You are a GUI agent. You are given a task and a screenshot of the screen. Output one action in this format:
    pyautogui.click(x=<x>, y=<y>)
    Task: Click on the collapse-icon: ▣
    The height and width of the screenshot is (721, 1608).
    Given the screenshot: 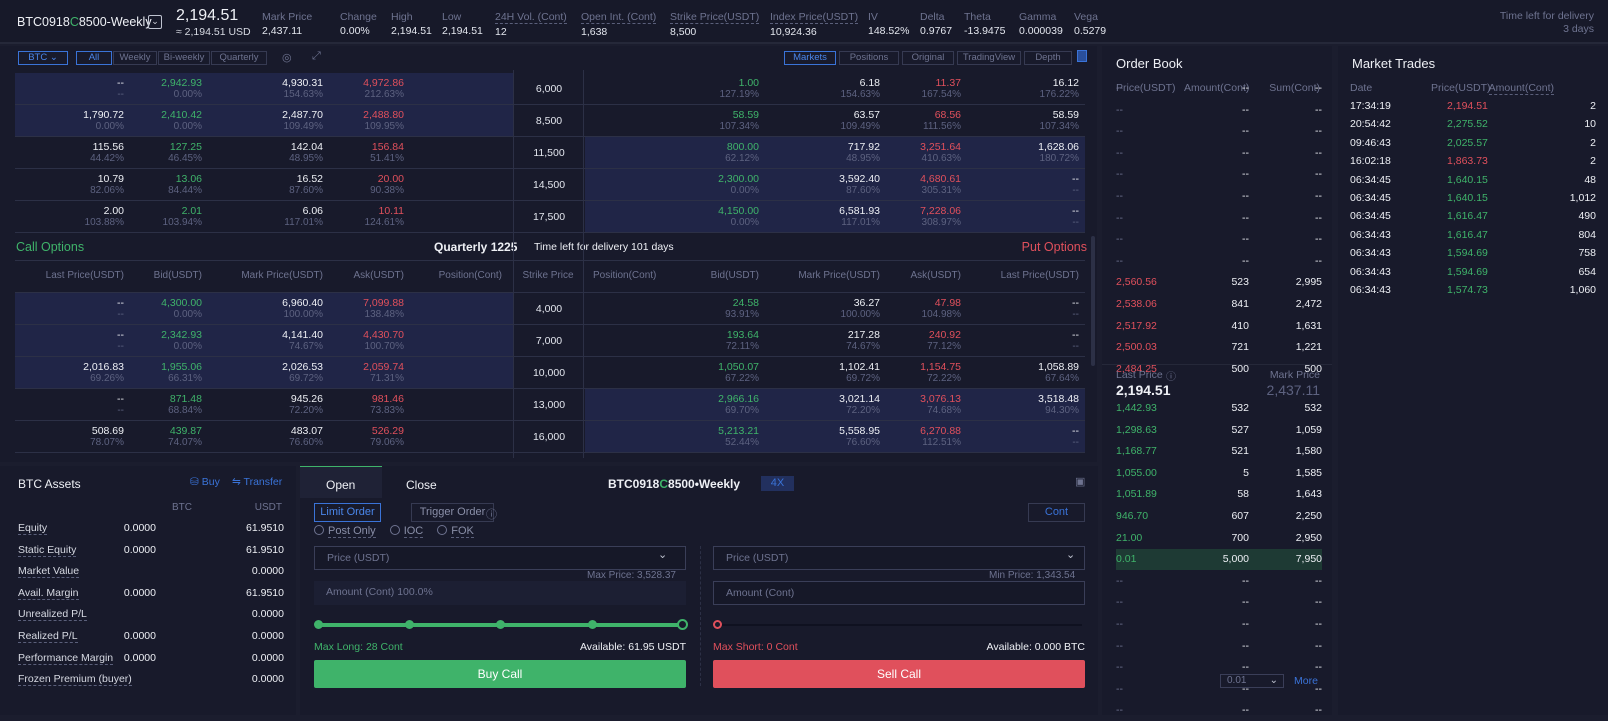 What is the action you would take?
    pyautogui.click(x=1080, y=482)
    